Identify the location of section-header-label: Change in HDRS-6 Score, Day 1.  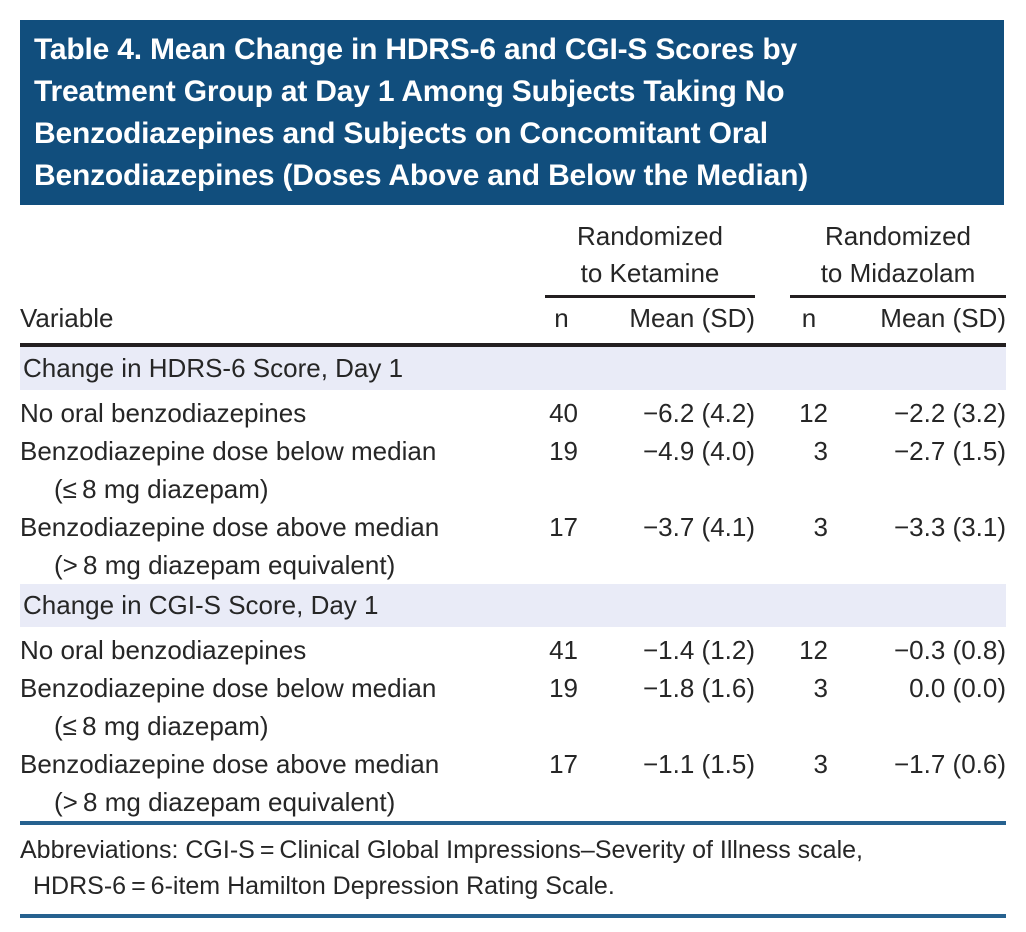
(513, 367).